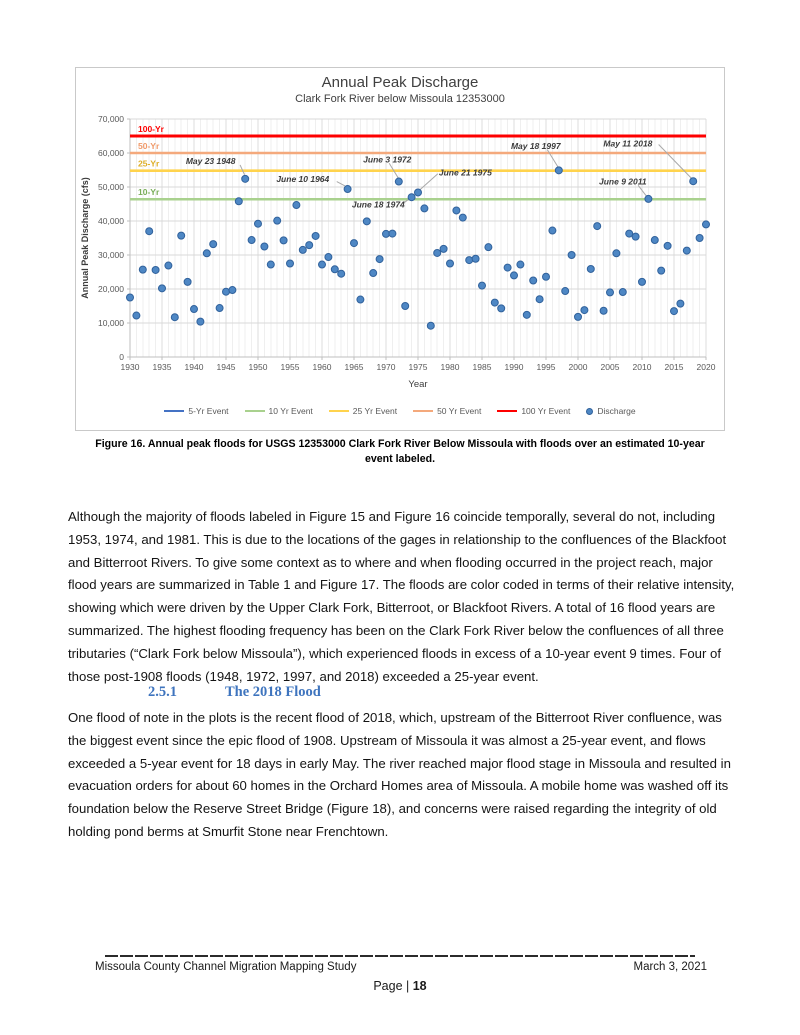  Describe the element at coordinates (400, 99) in the screenshot. I see `chart-subtitle: Clark Fork River below Missoula 12353000` at that location.